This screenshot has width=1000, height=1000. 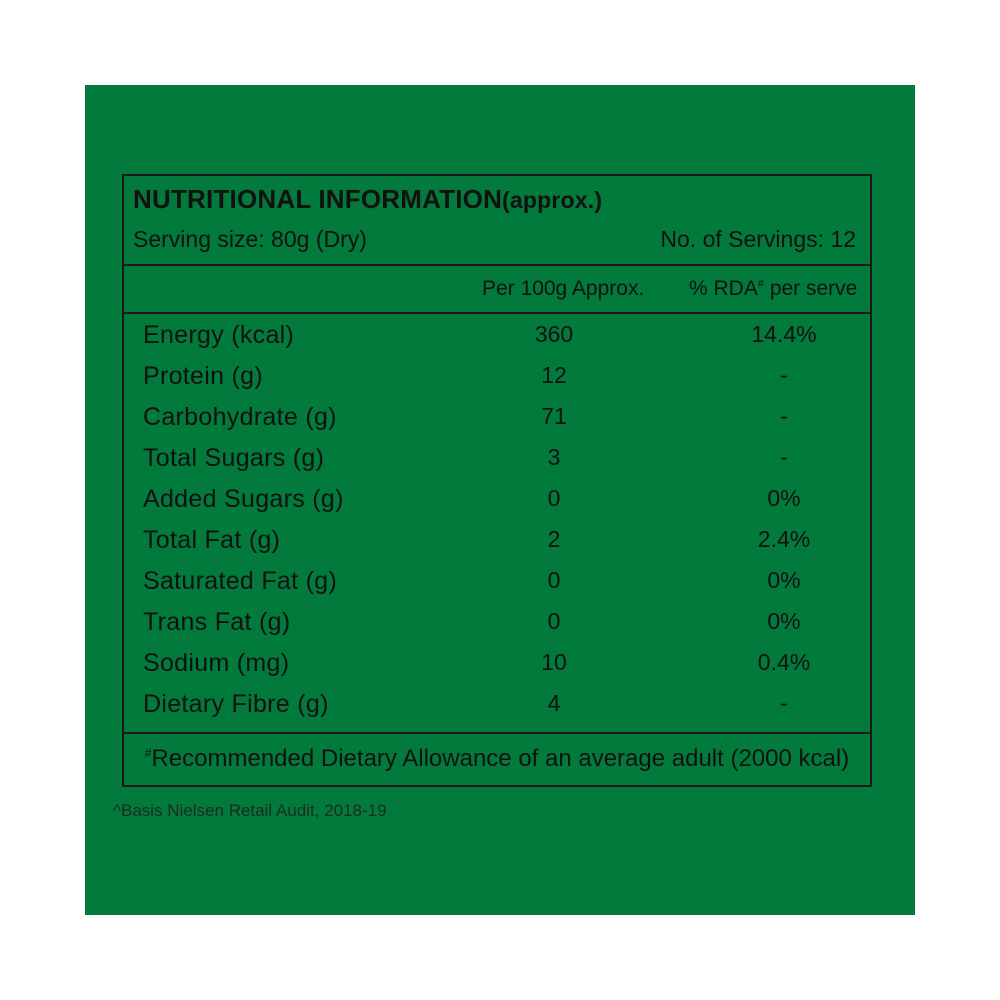 What do you see at coordinates (212, 540) in the screenshot?
I see `nutrient-name: Total Fat (g)` at bounding box center [212, 540].